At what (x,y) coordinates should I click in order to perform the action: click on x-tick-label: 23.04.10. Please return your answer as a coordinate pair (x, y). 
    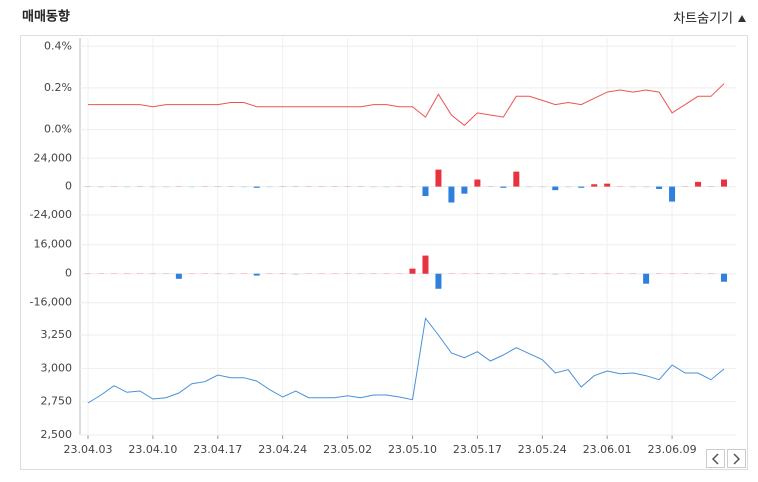
    Looking at the image, I should click on (152, 449).